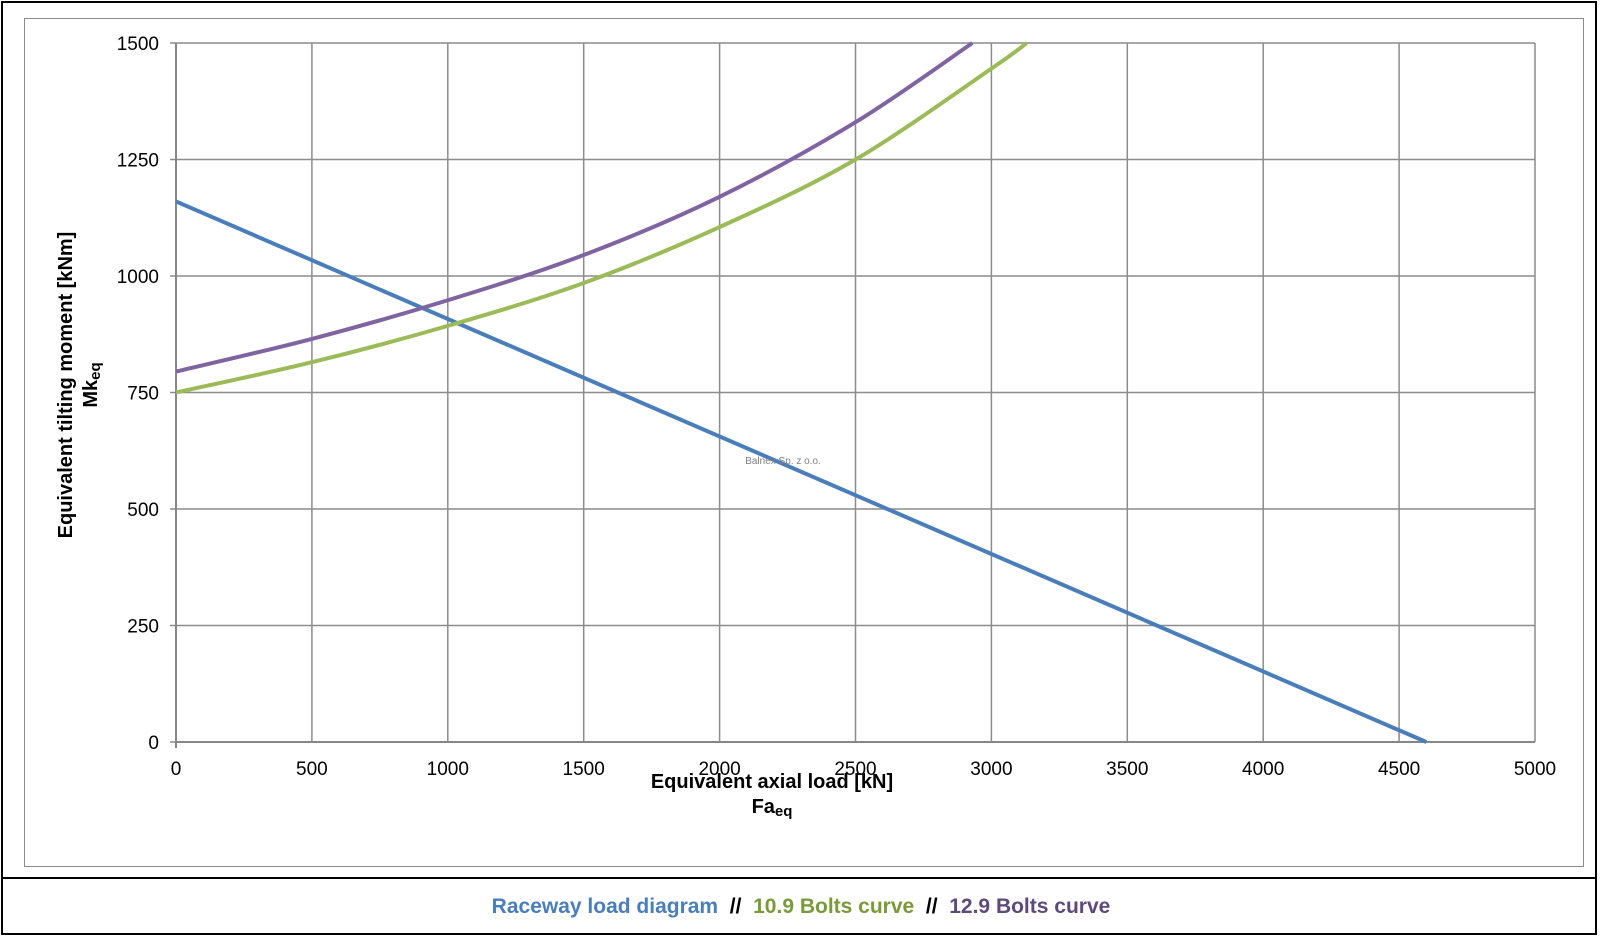 This screenshot has height=940, width=1602. What do you see at coordinates (783, 461) in the screenshot?
I see `watermark: Balnex Sp. z o.o.` at bounding box center [783, 461].